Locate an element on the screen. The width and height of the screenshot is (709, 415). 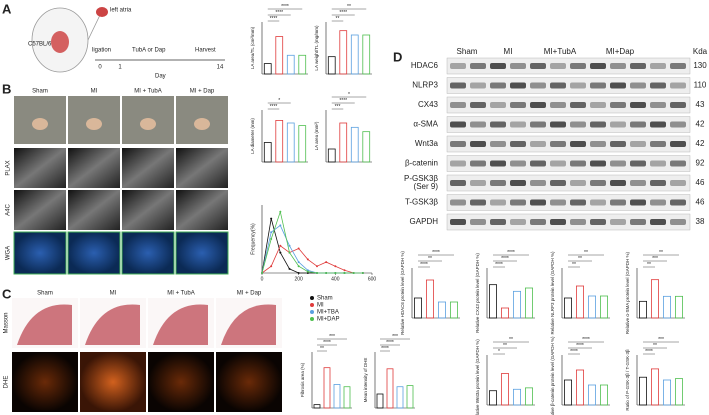
harvest: Harvest is located at coordinates (205, 51).